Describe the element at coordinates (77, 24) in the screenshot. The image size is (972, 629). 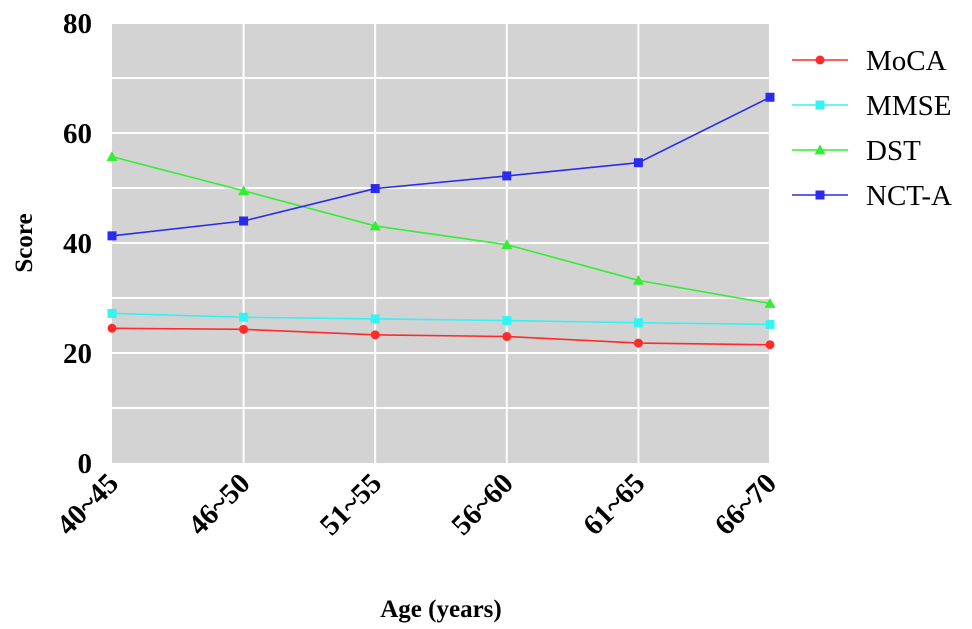
I see `y-tick-label: 80` at that location.